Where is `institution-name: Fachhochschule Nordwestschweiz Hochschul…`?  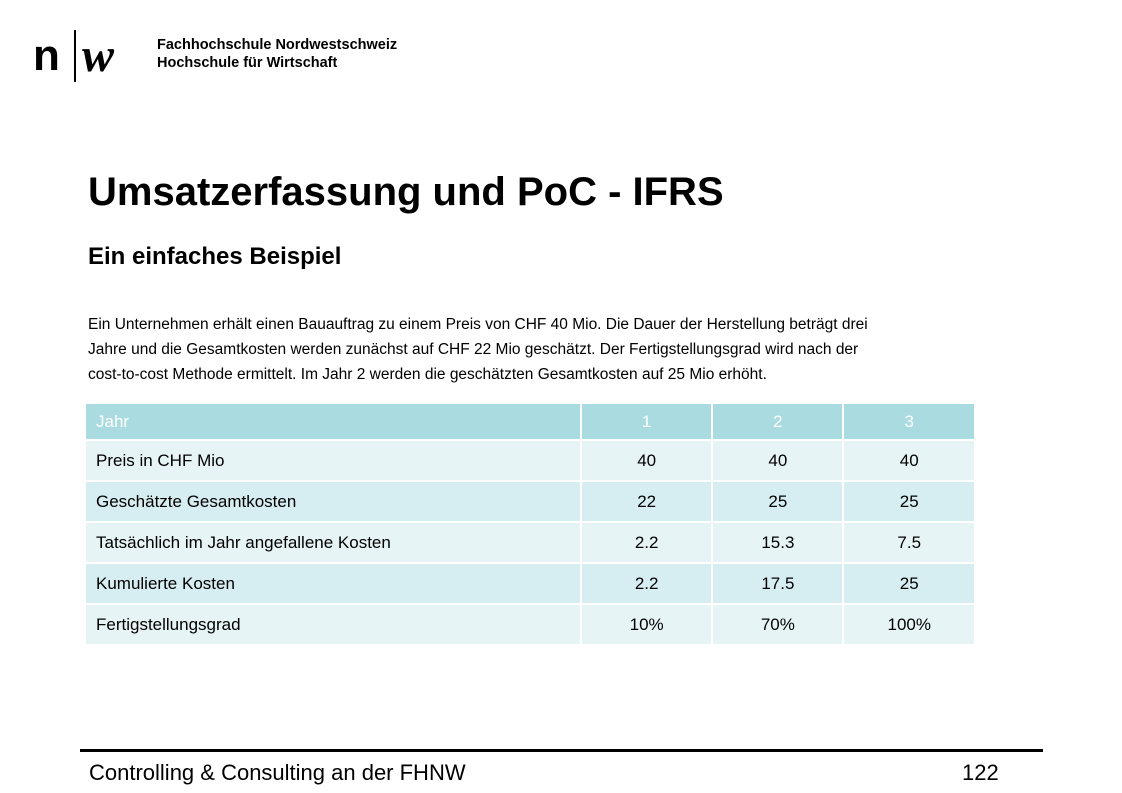 institution-name: Fachhochschule Nordwestschweiz Hochschul… is located at coordinates (277, 54).